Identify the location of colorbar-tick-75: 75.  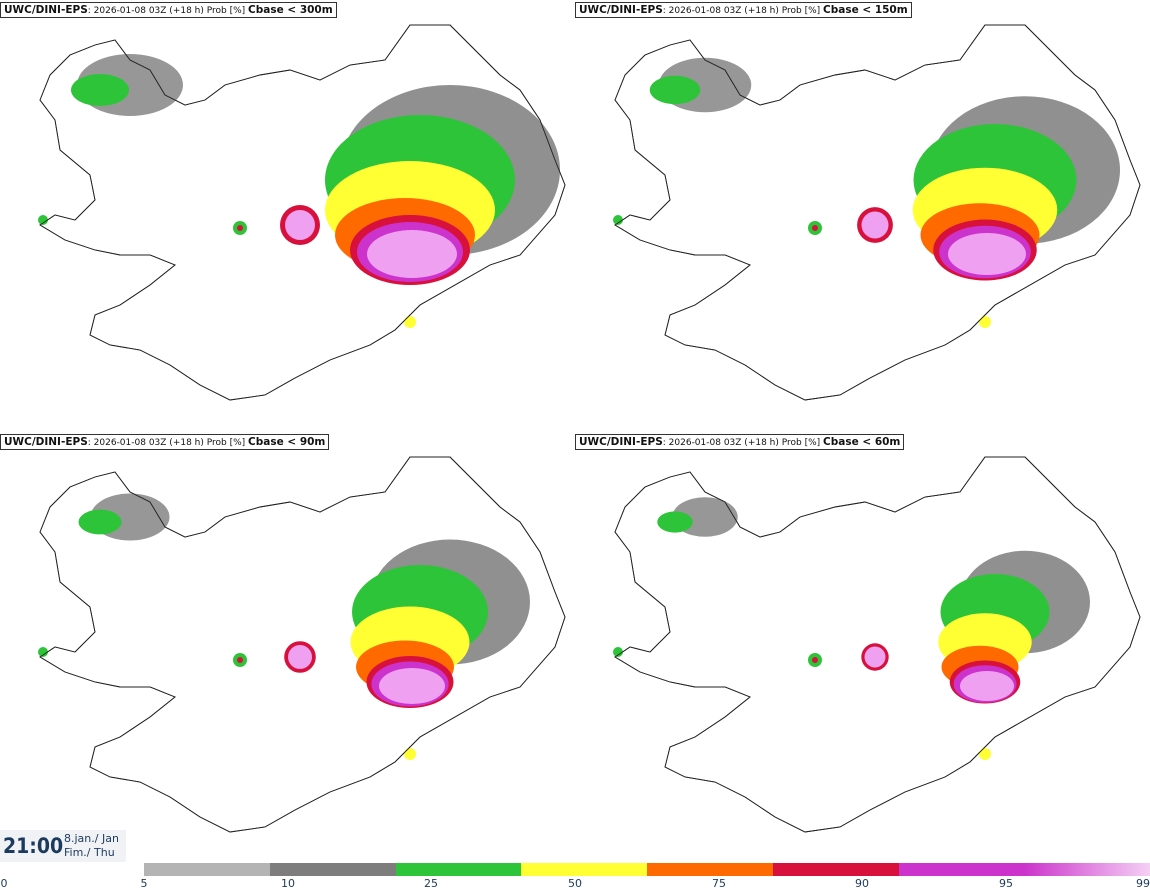
(719, 883).